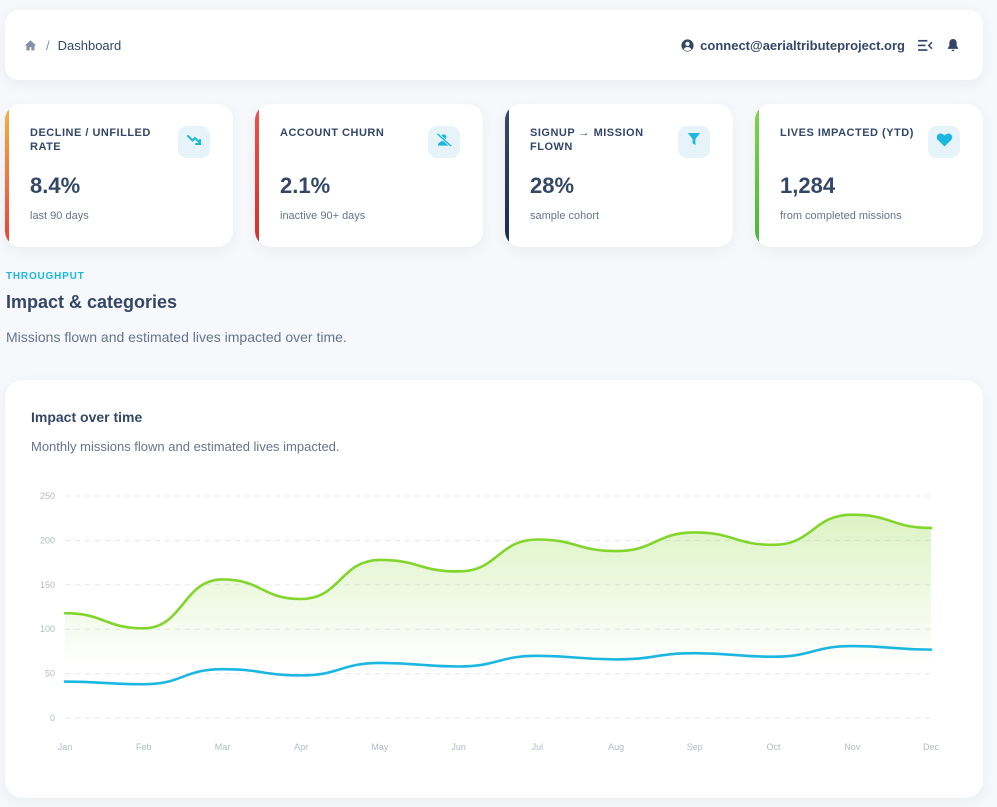  I want to click on bell-icon, so click(953, 45).